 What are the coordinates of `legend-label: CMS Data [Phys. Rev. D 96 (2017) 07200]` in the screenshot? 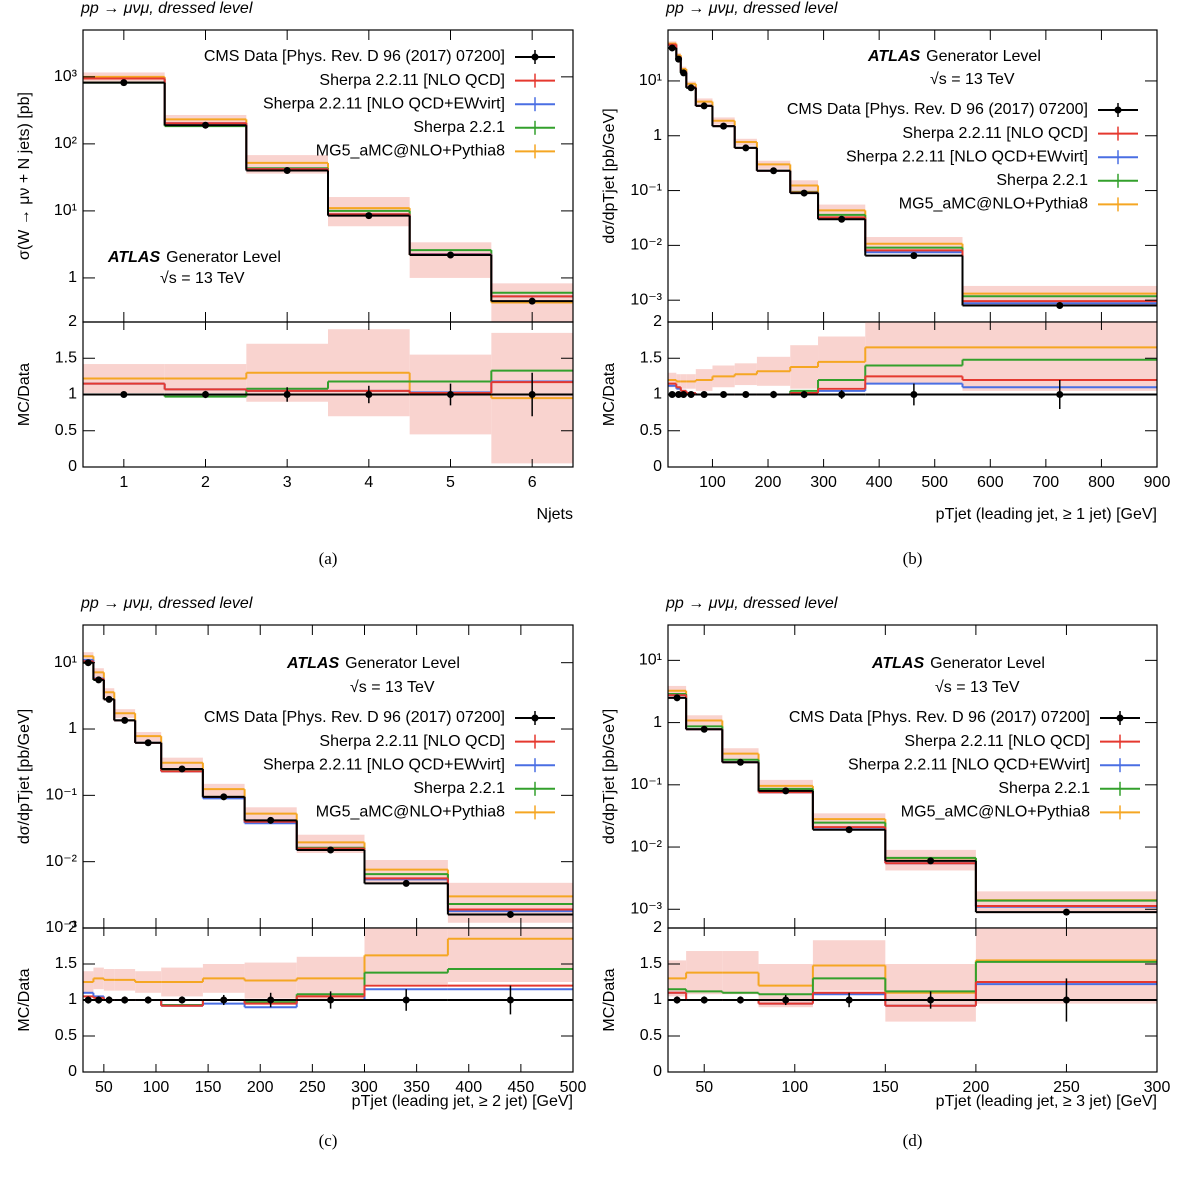 It's located at (354, 56).